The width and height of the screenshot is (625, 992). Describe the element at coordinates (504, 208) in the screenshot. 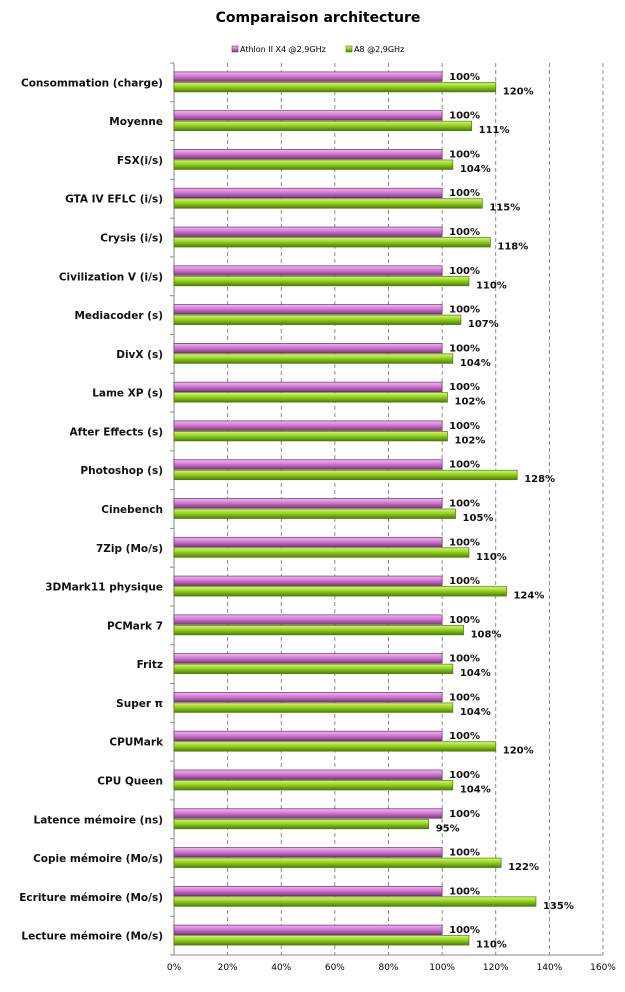

I see `data-label-a8: 115%` at that location.